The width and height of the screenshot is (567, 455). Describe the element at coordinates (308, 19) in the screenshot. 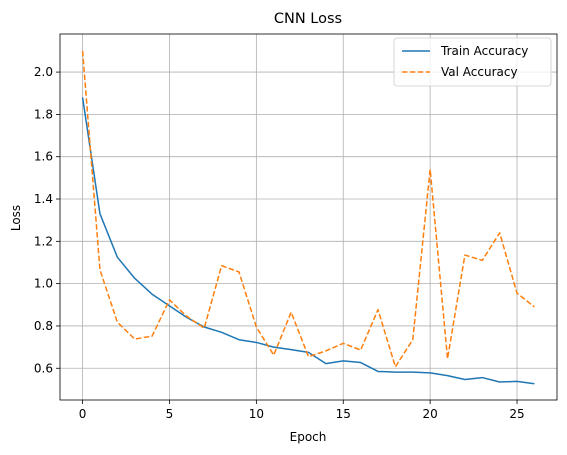

I see `chart-title: CNN Loss` at that location.